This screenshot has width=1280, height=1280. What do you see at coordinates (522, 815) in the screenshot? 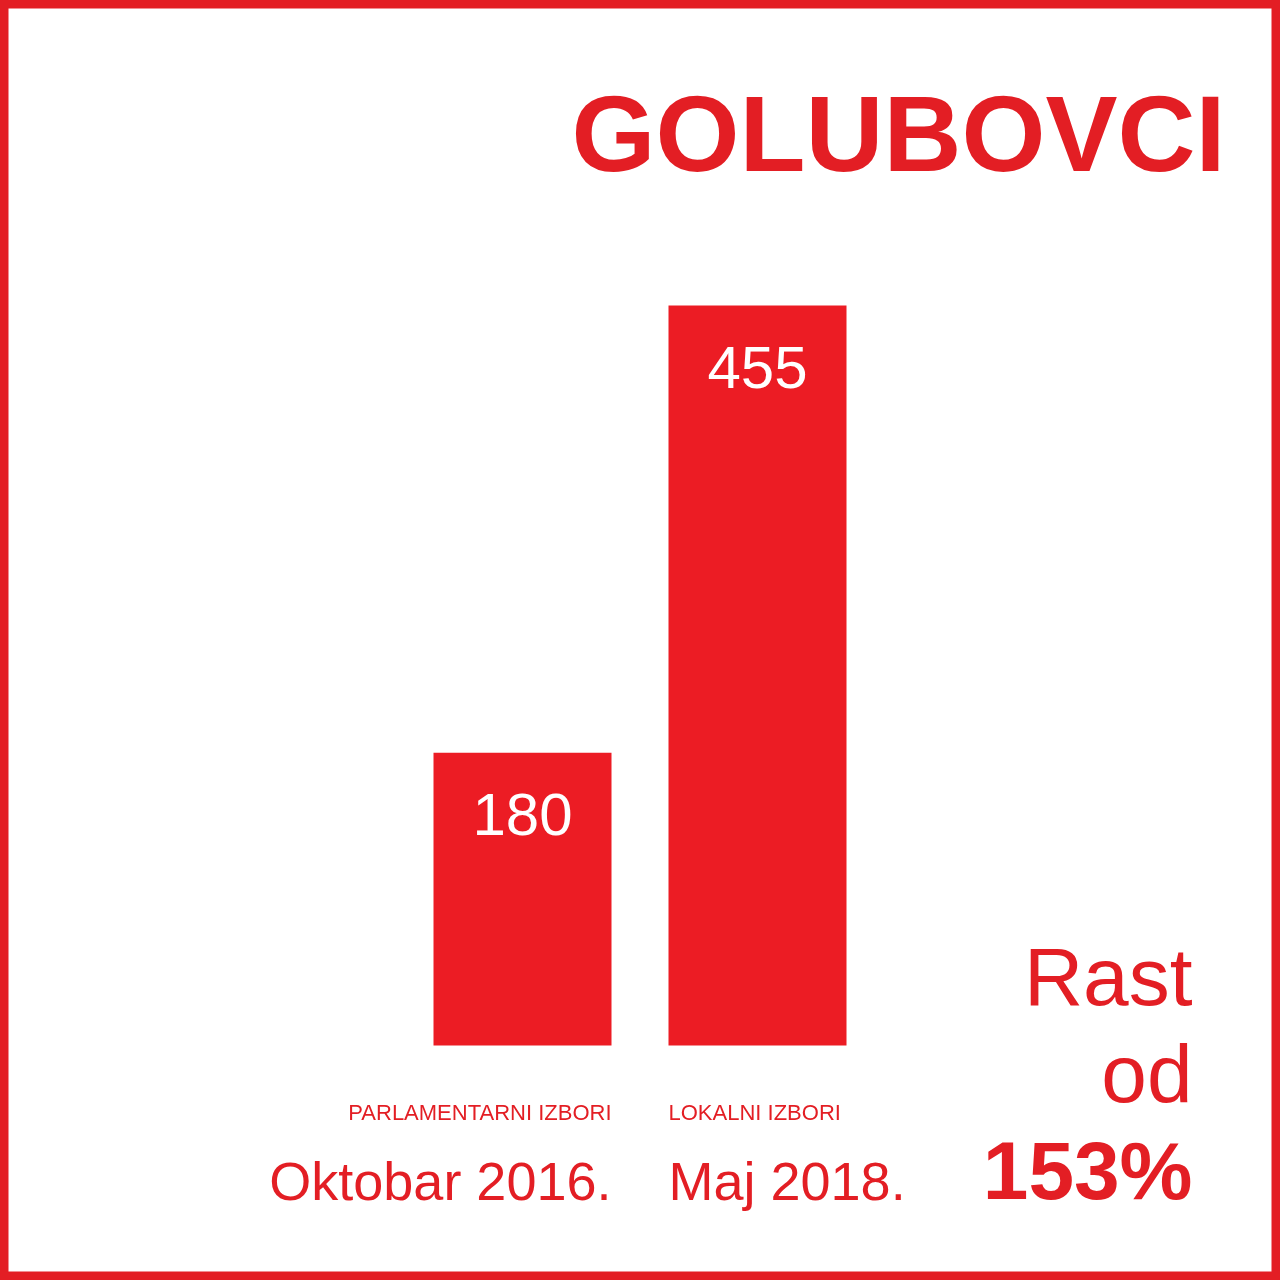
I see `data-label: 180` at bounding box center [522, 815].